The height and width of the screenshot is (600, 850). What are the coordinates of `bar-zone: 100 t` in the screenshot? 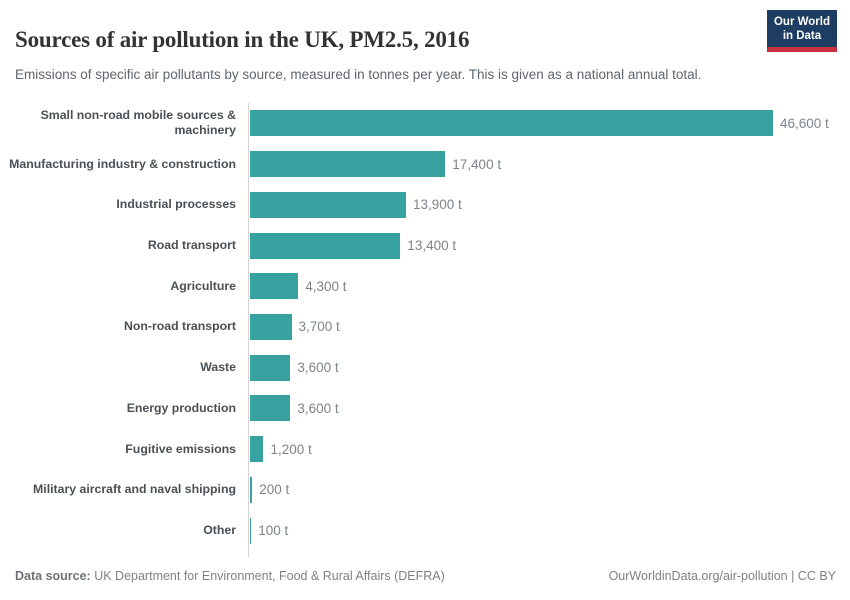 It's located at (543, 530).